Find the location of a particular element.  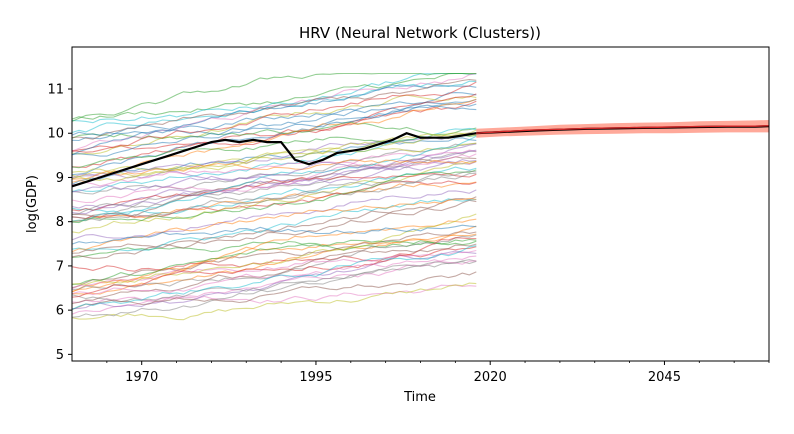

y-axis: 5 6 7 8 9 10 11 is located at coordinates (59, 223).